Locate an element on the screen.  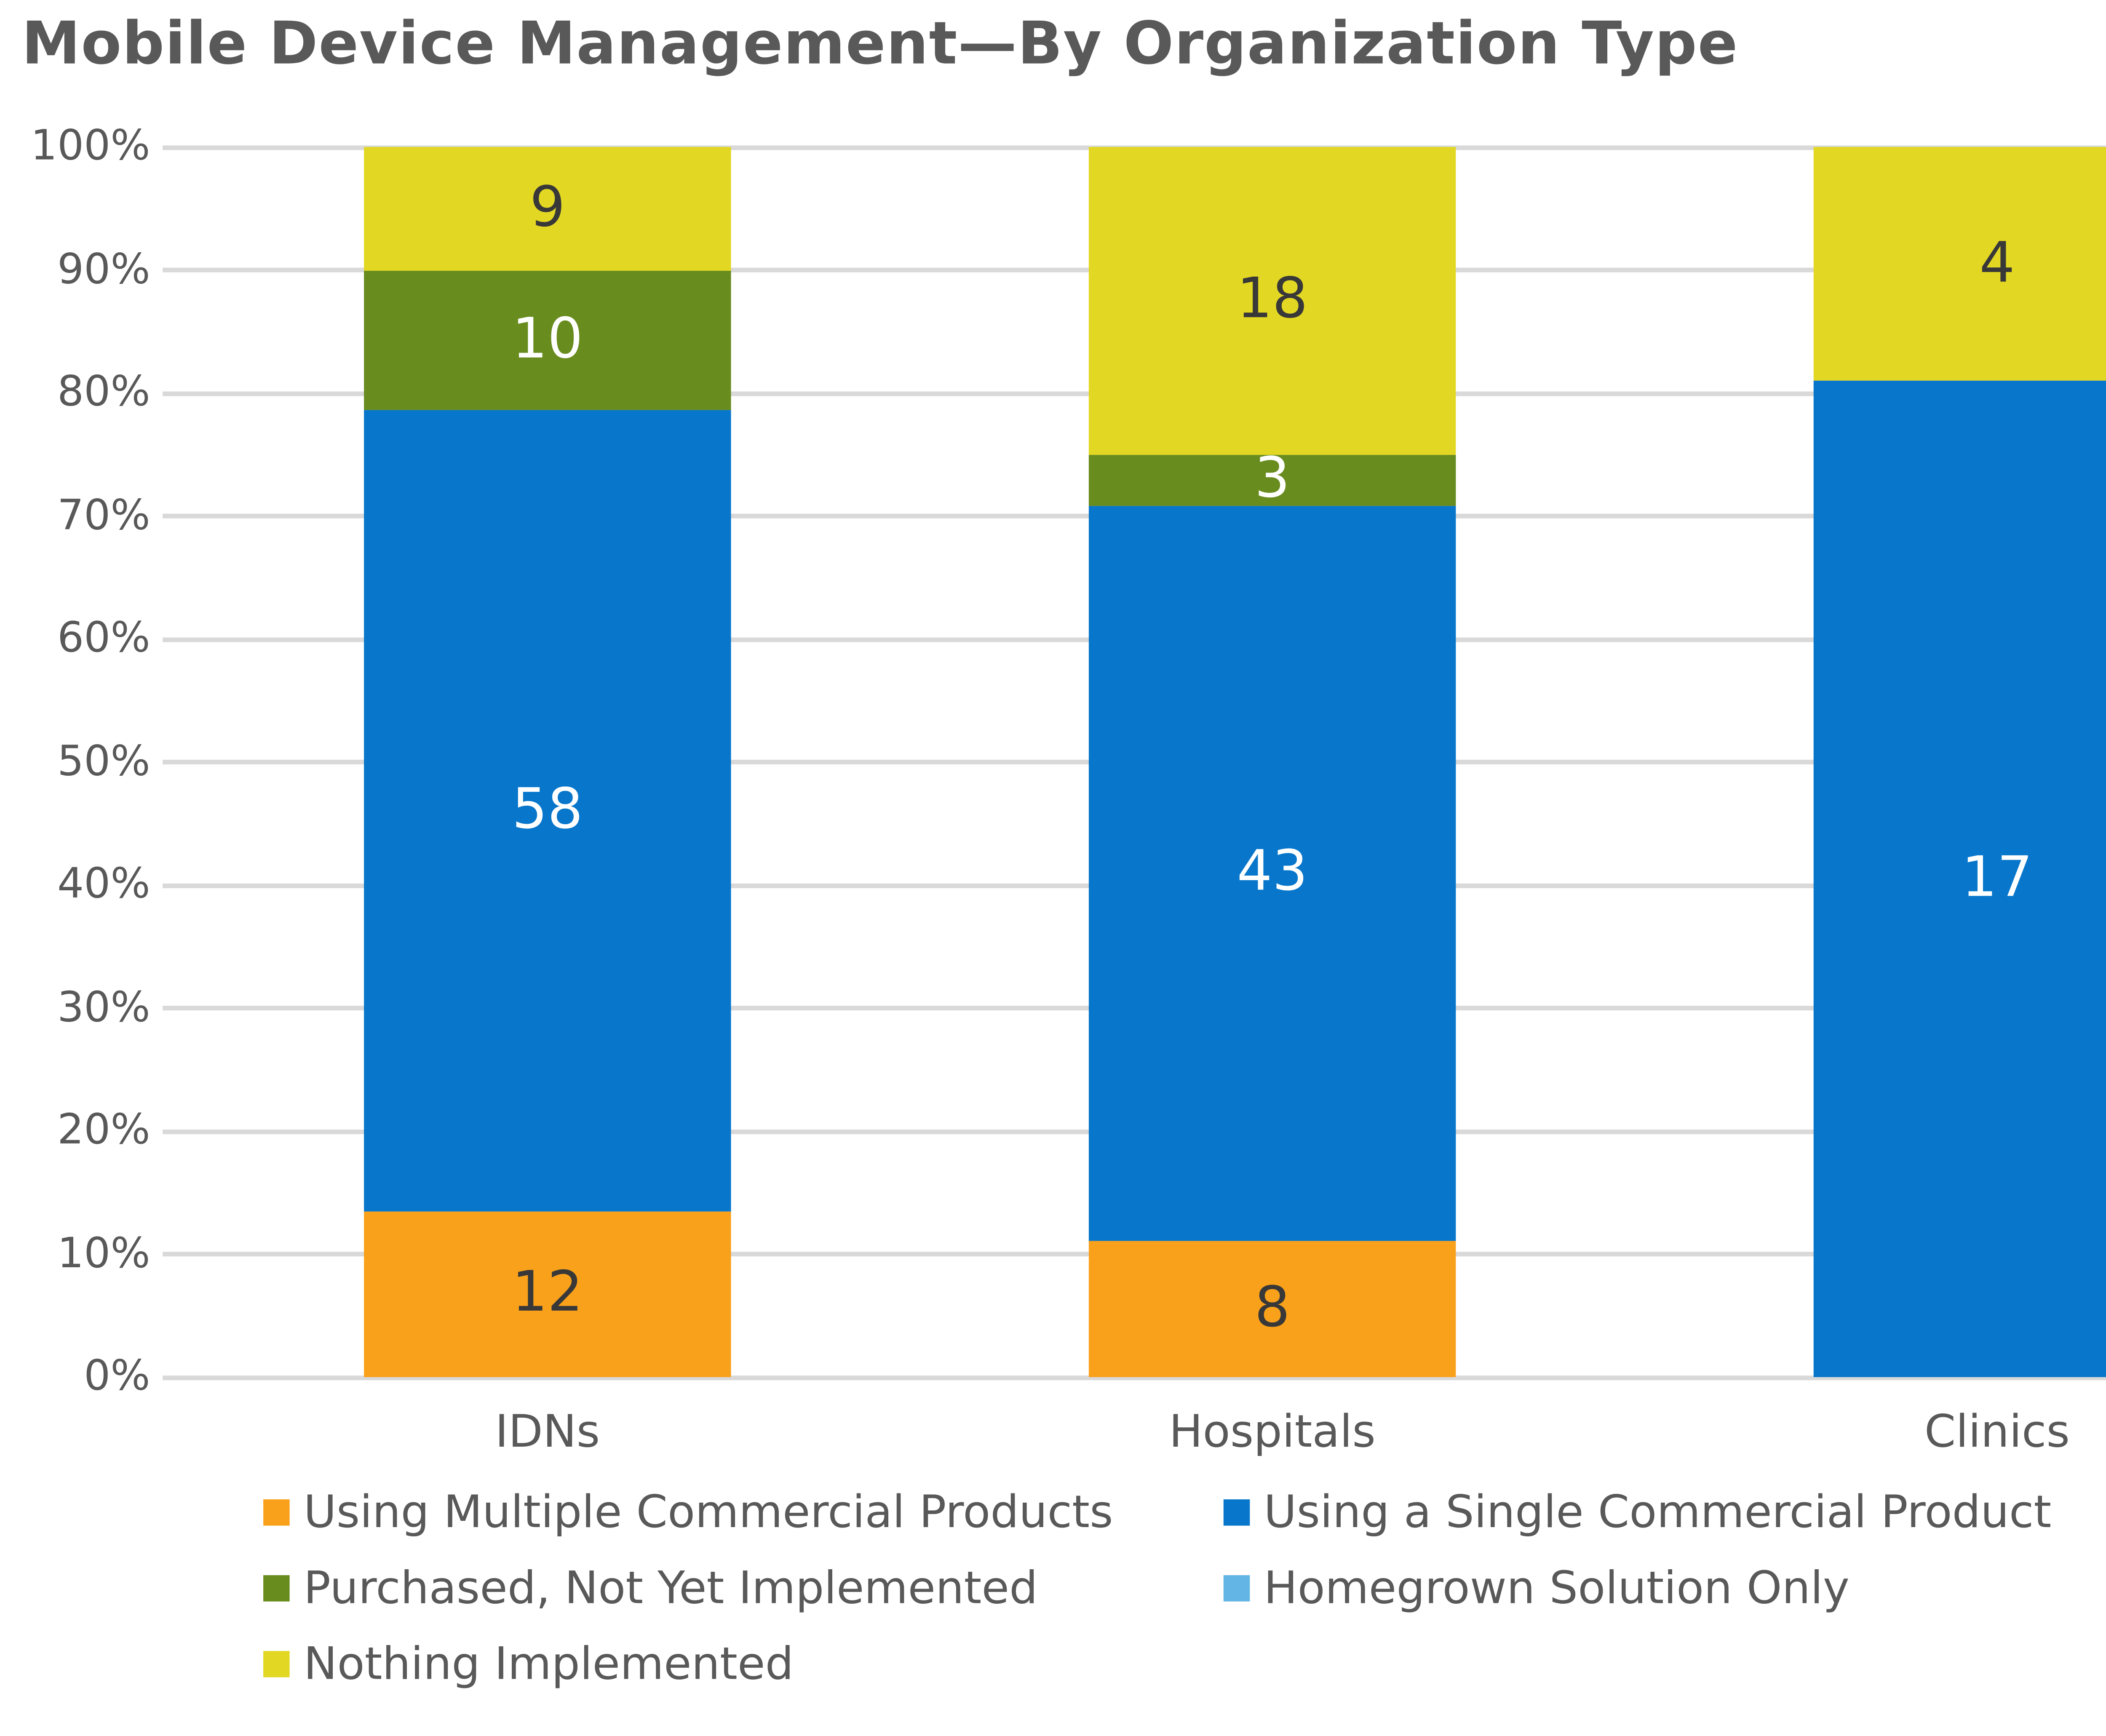
legend-item: Homegrown Solution Only is located at coordinates (1637, 1587).